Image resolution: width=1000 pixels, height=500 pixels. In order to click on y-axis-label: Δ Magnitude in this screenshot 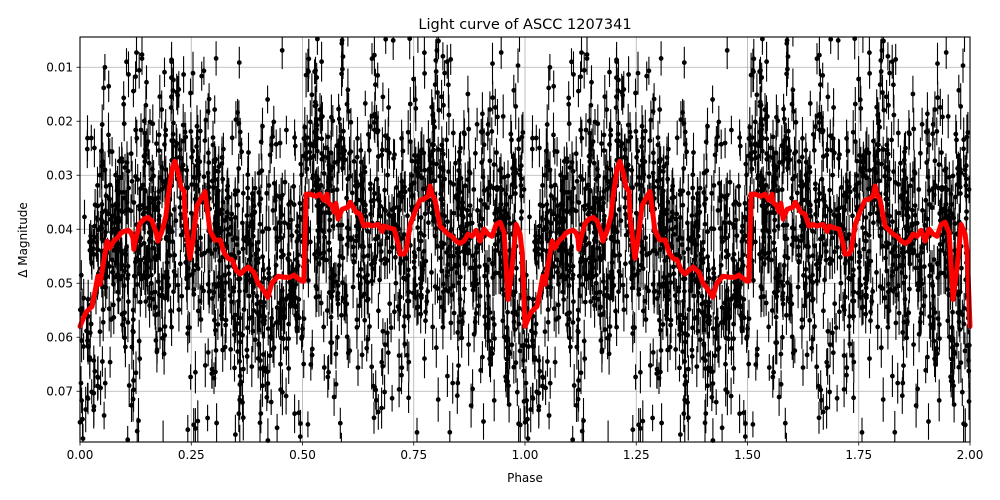, I will do `click(23, 240)`.